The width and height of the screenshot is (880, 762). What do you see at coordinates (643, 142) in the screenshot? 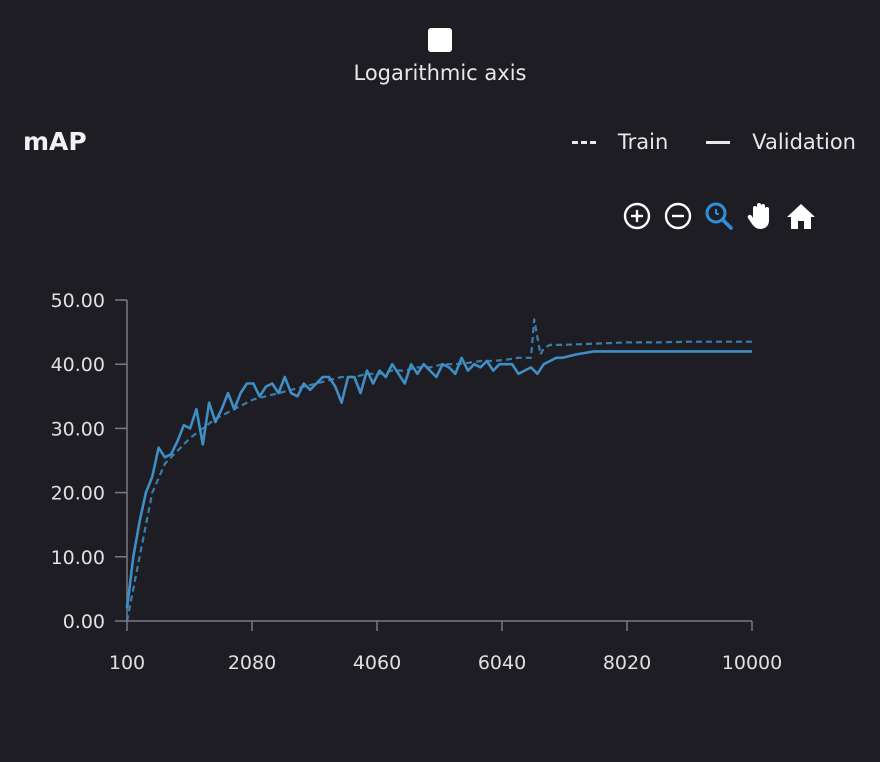
I see `legend-label-train: Train` at bounding box center [643, 142].